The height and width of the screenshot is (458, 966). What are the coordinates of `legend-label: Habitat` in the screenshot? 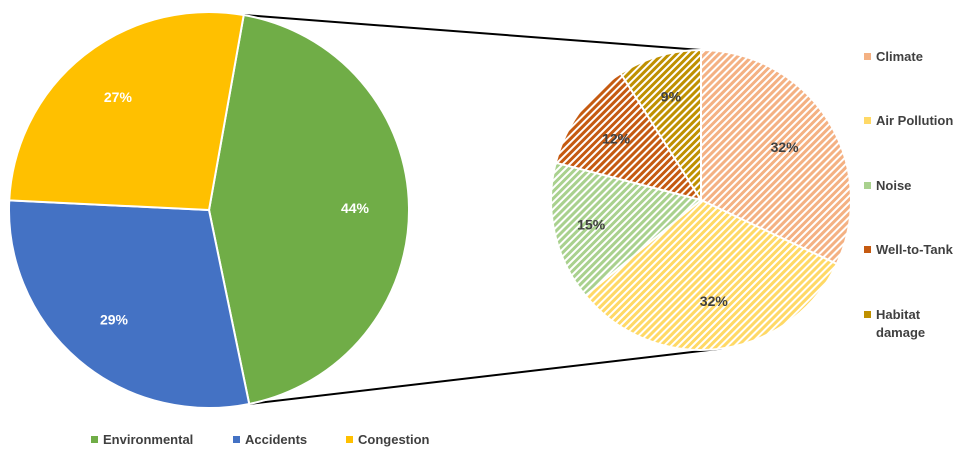 It's located at (898, 314).